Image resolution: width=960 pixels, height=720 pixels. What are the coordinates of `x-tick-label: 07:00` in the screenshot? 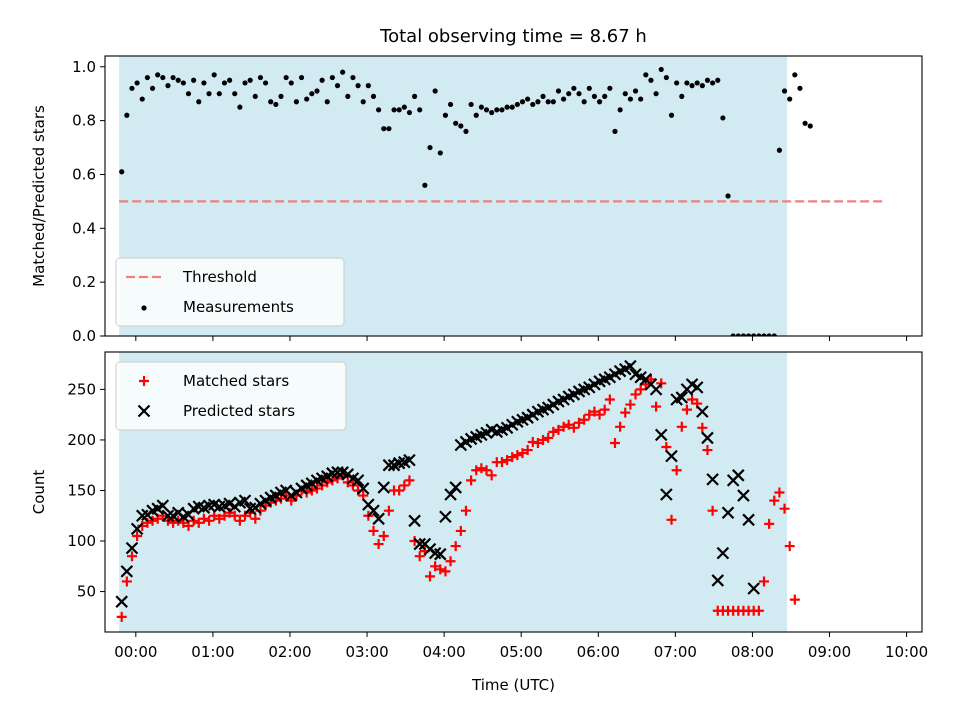 It's located at (675, 652).